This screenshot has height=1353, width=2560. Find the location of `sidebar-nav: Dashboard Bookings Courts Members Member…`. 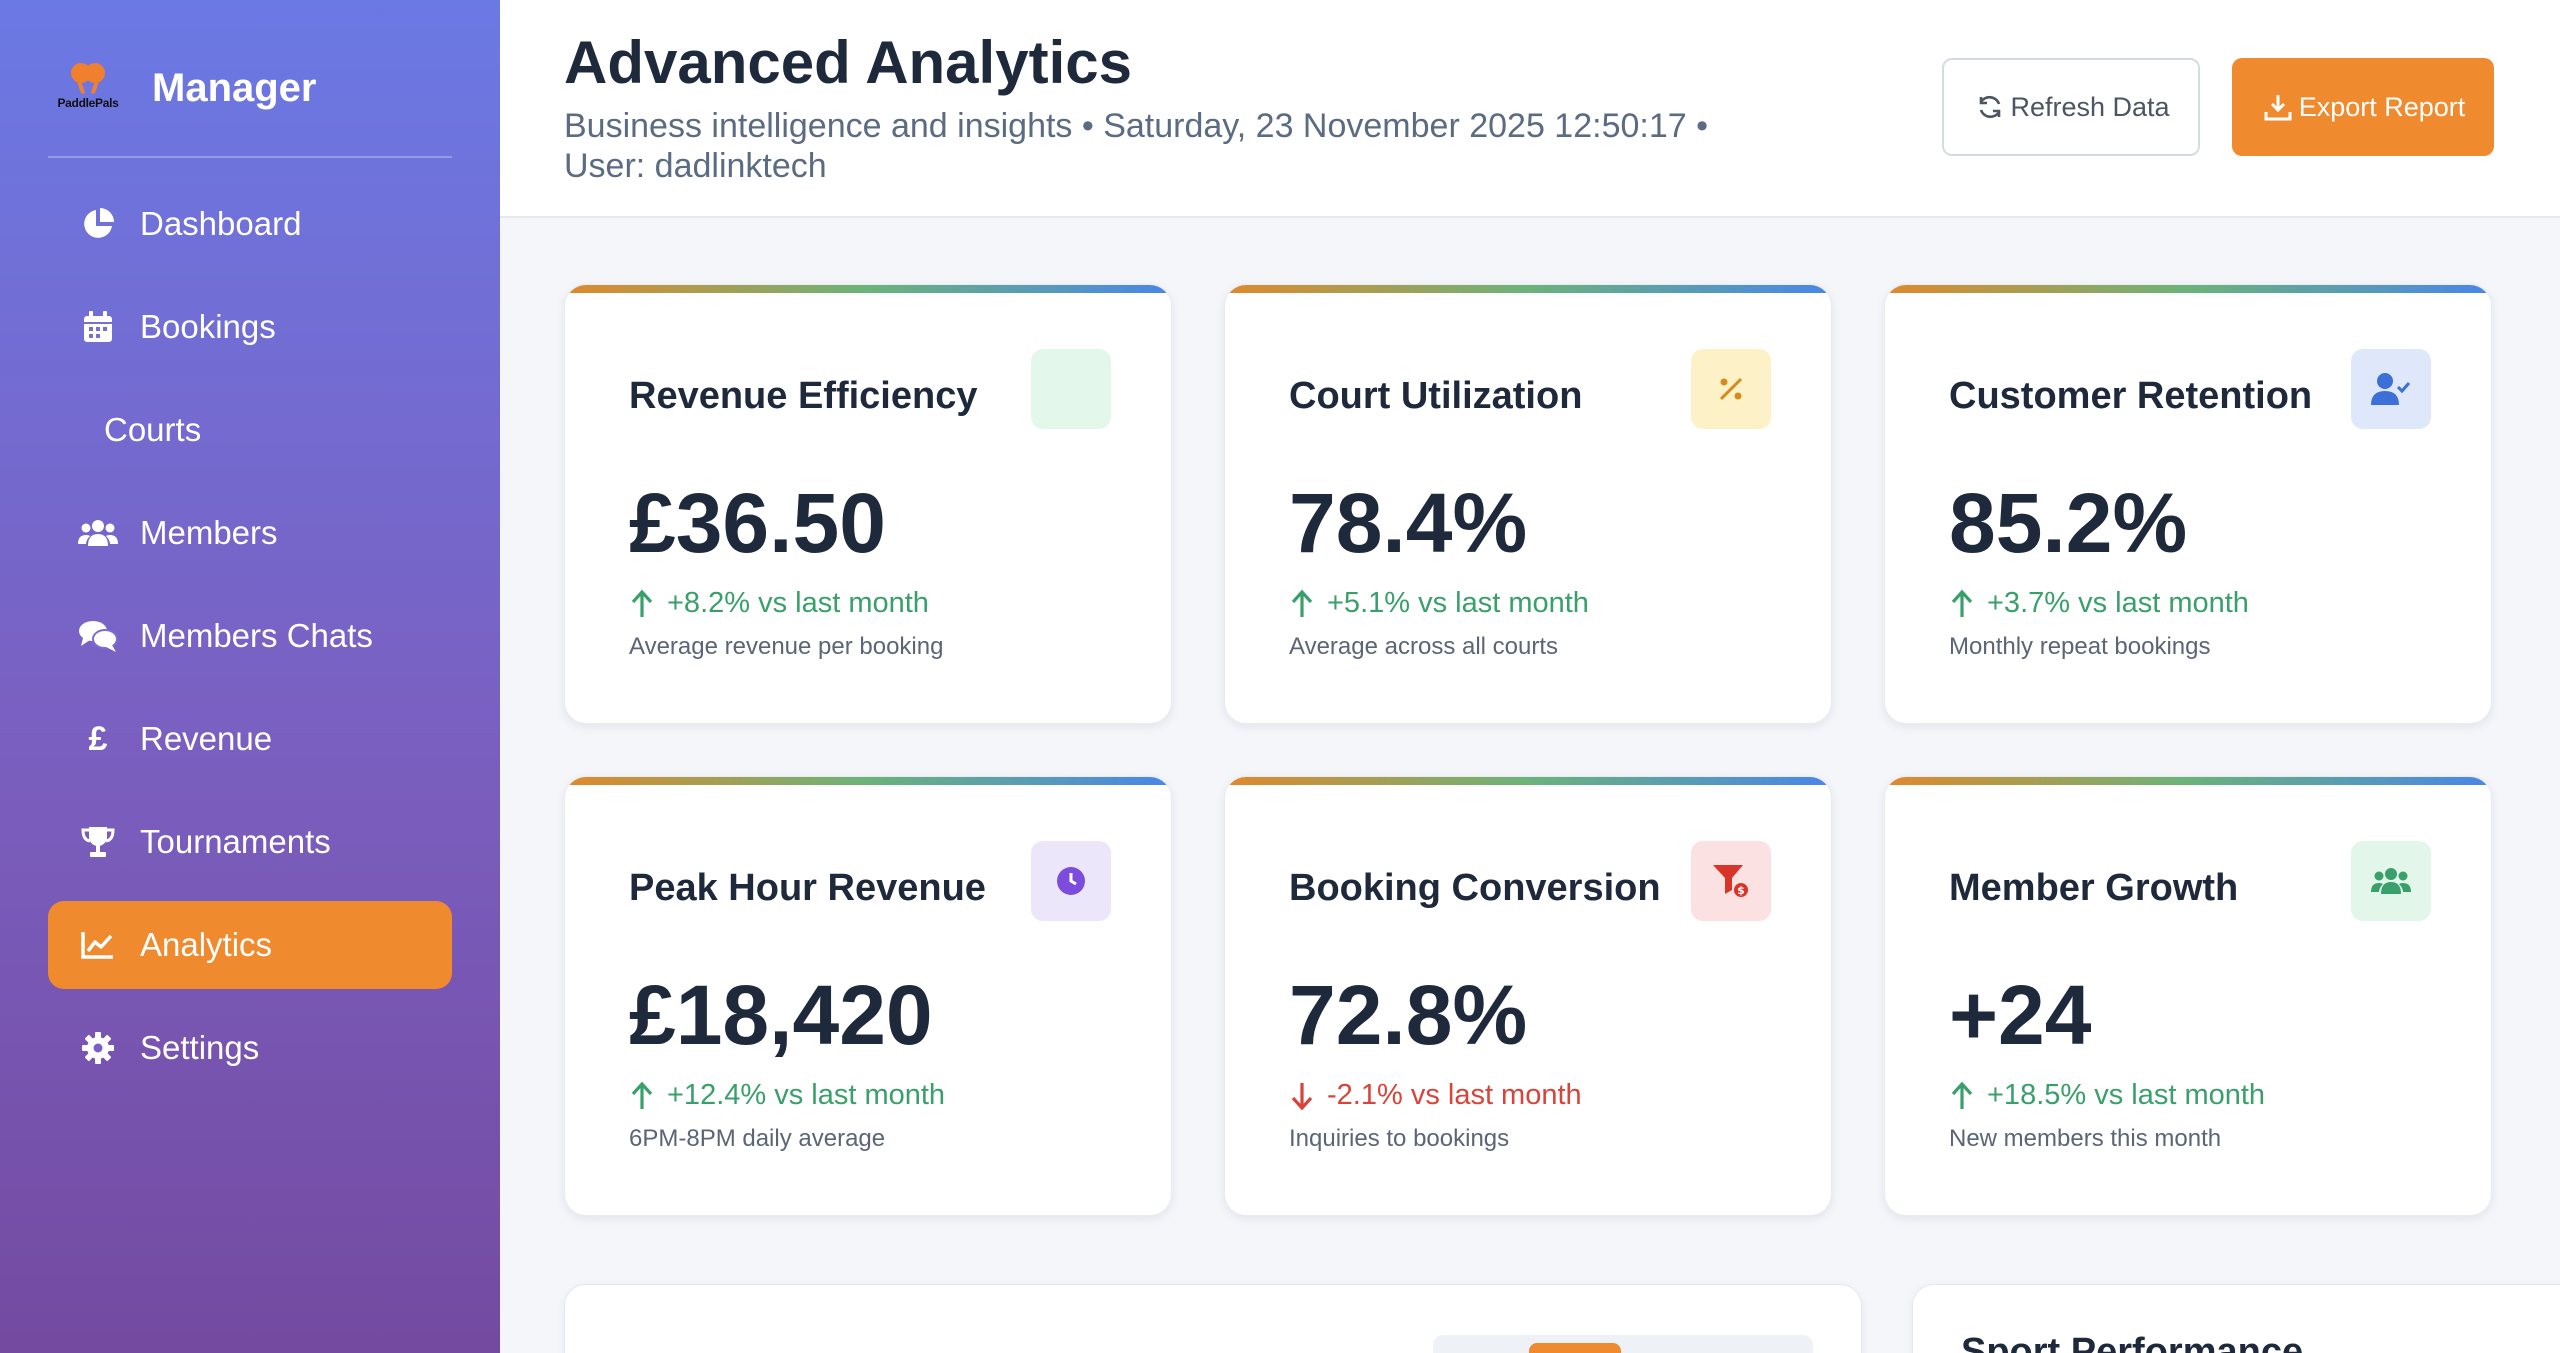

sidebar-nav: Dashboard Bookings Courts Members Member… is located at coordinates (250, 643).